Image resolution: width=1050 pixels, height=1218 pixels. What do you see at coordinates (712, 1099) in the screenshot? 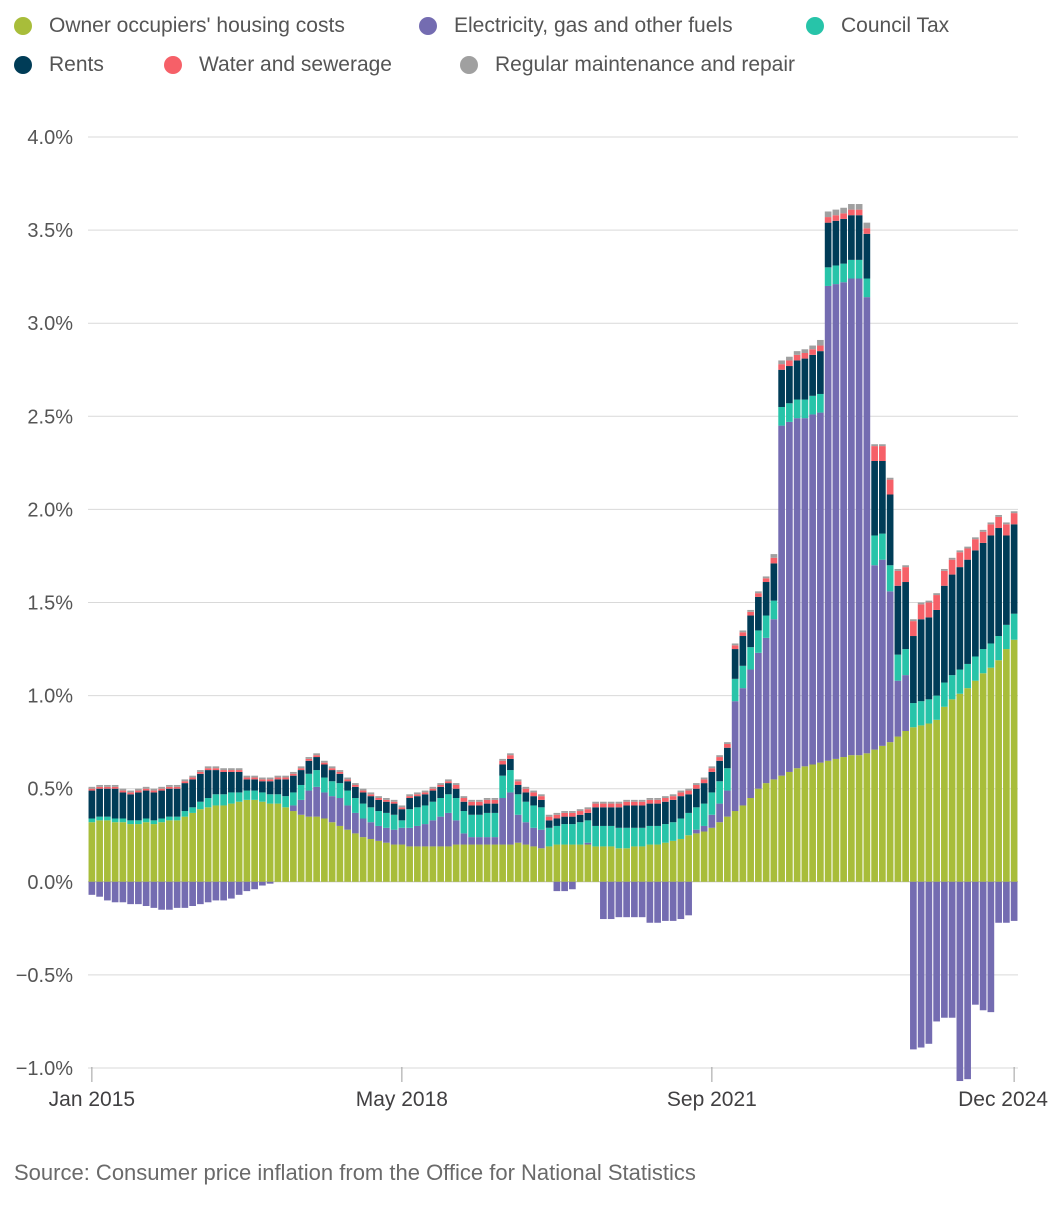
I see `x-tick-label: Sep 2021` at bounding box center [712, 1099].